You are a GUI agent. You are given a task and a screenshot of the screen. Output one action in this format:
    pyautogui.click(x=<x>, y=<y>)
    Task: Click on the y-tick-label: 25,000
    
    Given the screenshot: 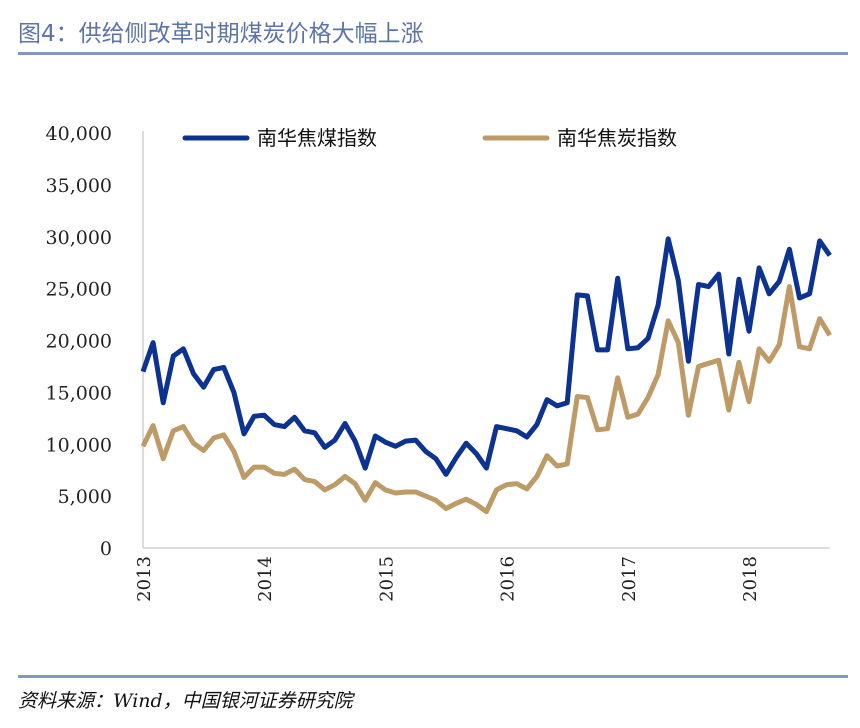 What is the action you would take?
    pyautogui.click(x=79, y=290)
    